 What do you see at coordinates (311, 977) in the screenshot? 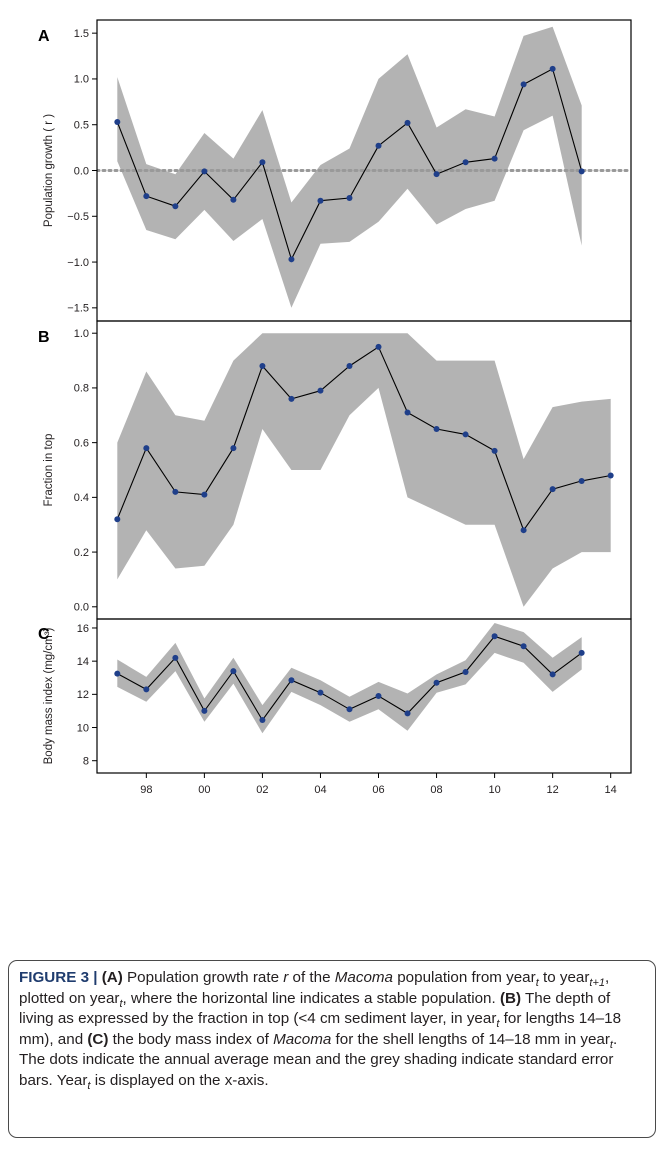
I see `caption-fragment: of the` at bounding box center [311, 977].